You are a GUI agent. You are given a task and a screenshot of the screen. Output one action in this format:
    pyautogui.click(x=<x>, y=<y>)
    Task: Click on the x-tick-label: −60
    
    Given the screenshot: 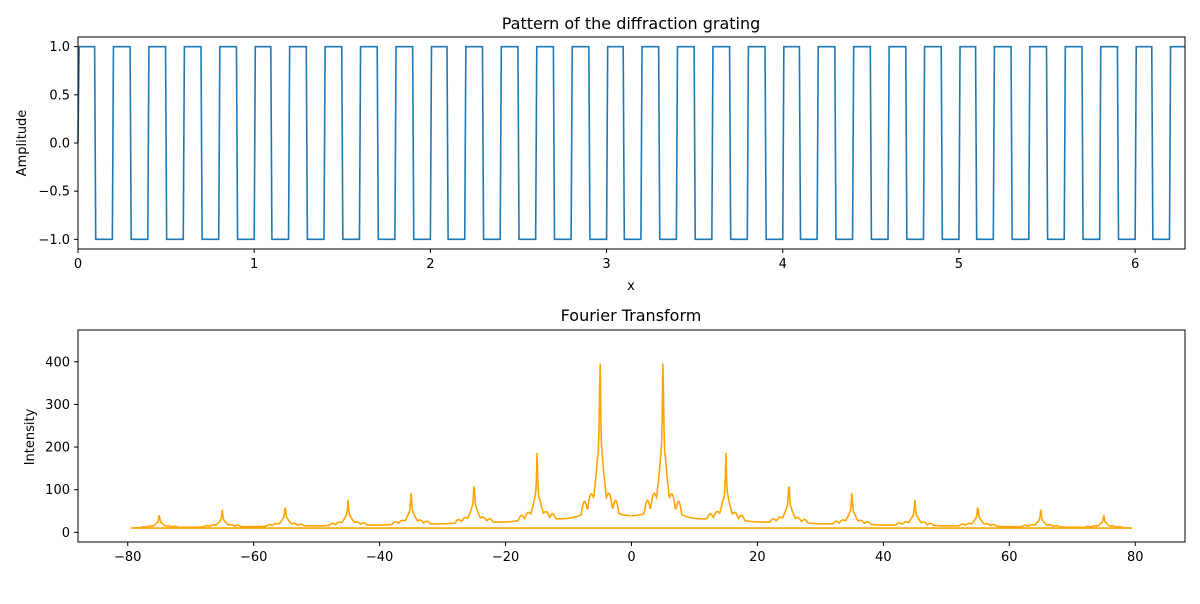 What is the action you would take?
    pyautogui.click(x=253, y=557)
    